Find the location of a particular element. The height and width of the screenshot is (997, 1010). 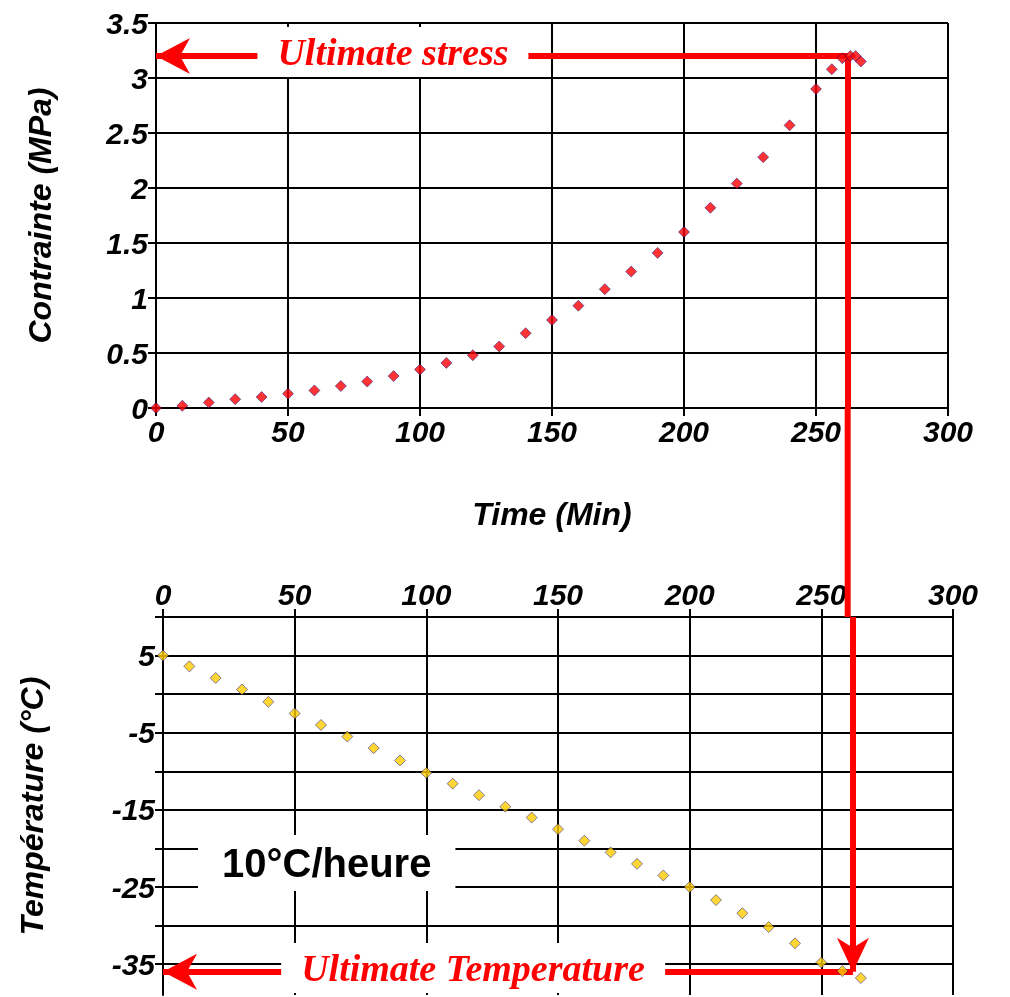

y-tick-label: 2 is located at coordinates (139, 188).